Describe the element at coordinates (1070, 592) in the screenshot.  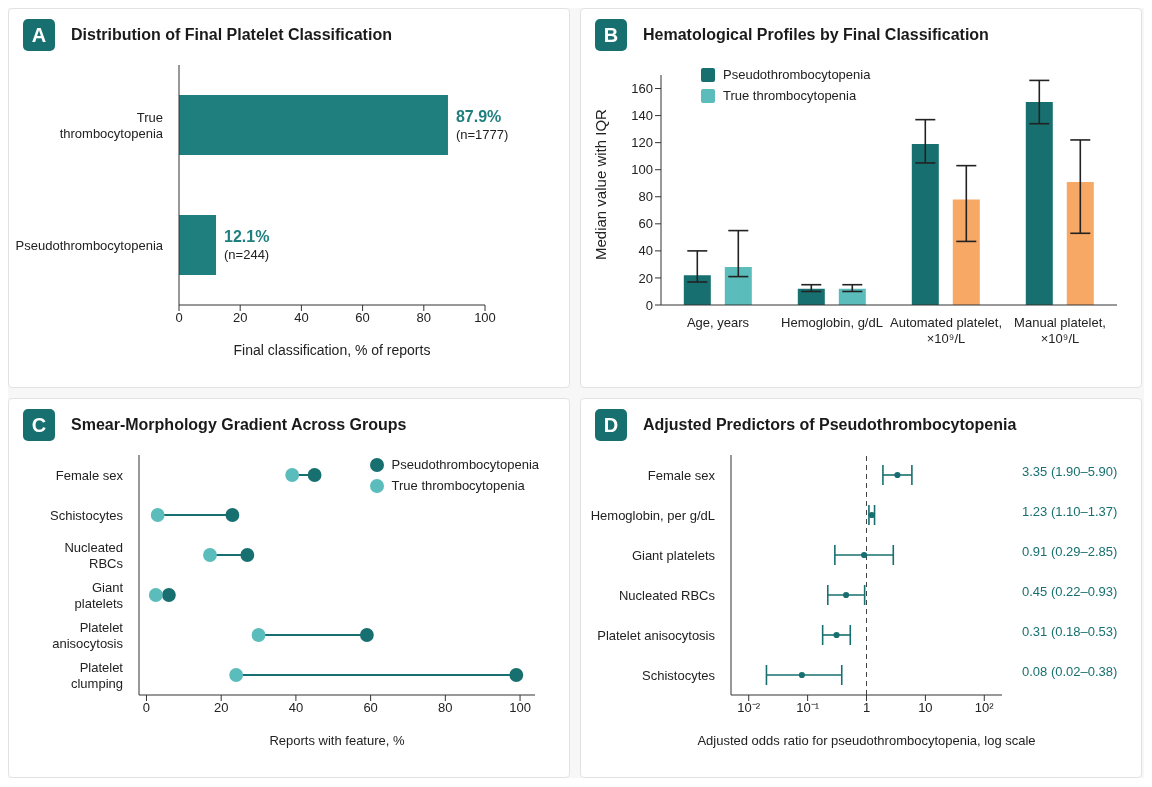
I see `data-label: 0.45 (0.22–0.93)` at that location.